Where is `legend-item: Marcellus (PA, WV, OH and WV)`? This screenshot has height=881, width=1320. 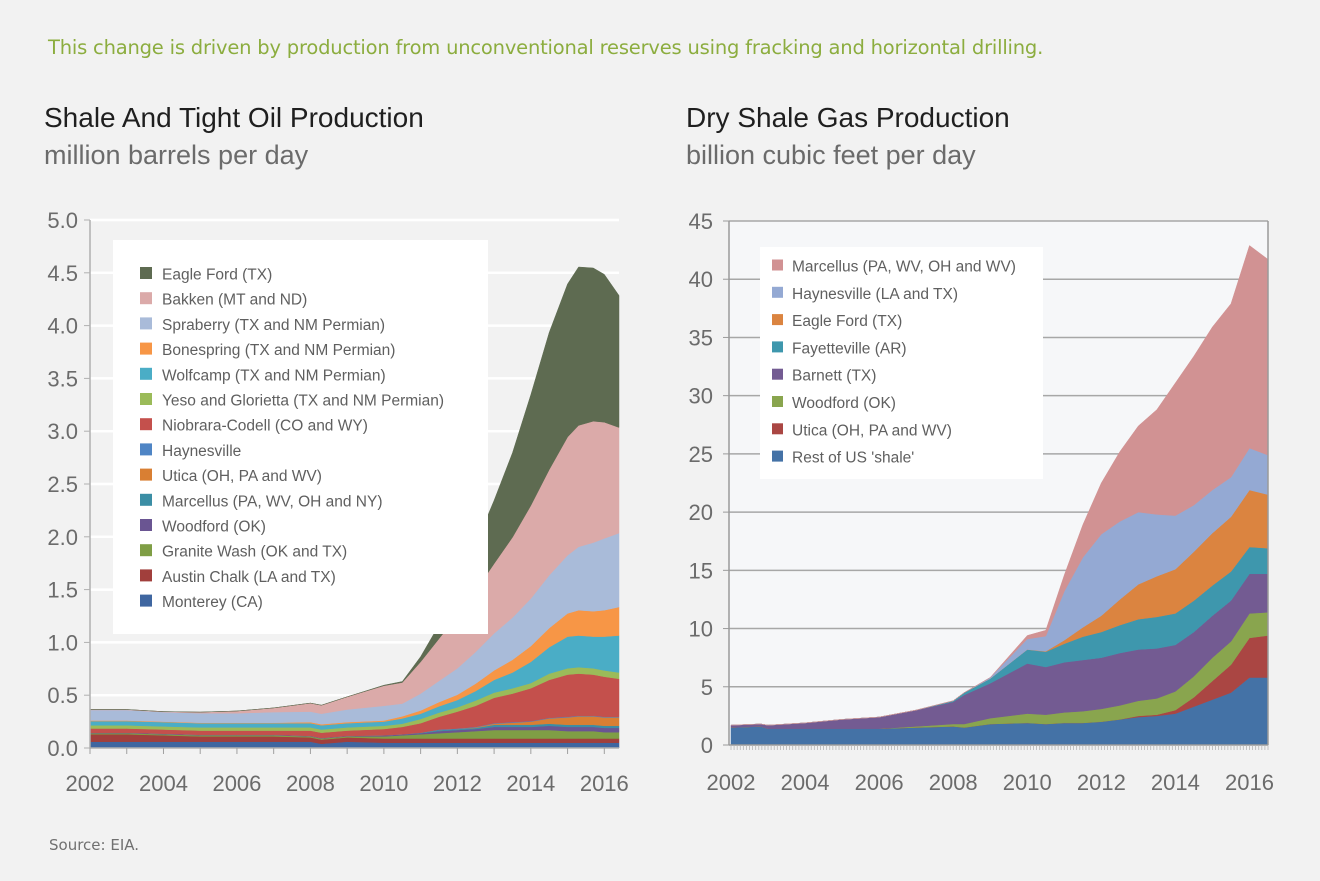
legend-item: Marcellus (PA, WV, OH and WV) is located at coordinates (894, 267).